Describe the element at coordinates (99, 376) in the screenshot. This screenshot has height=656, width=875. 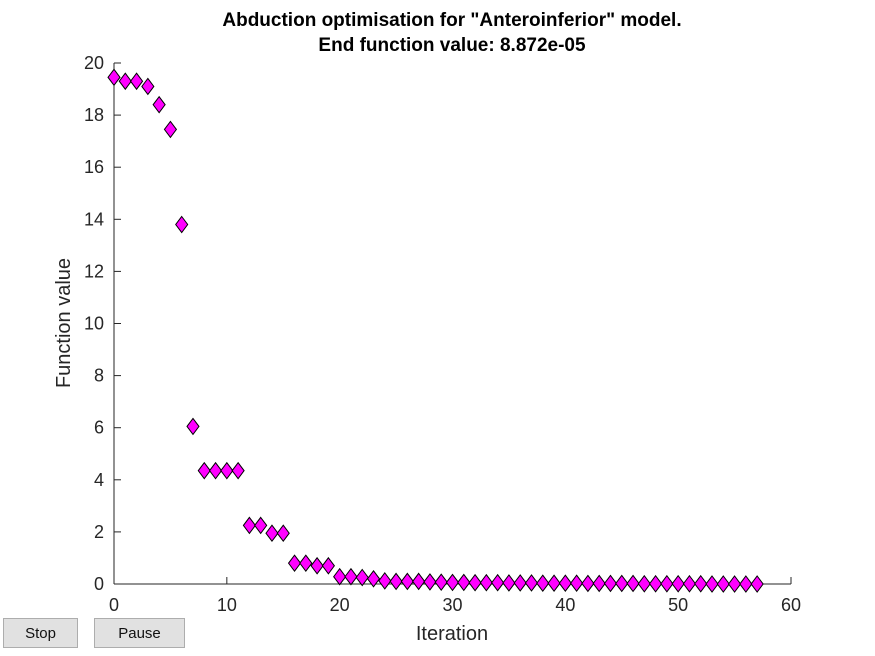
I see `y-tick-label: 8` at that location.